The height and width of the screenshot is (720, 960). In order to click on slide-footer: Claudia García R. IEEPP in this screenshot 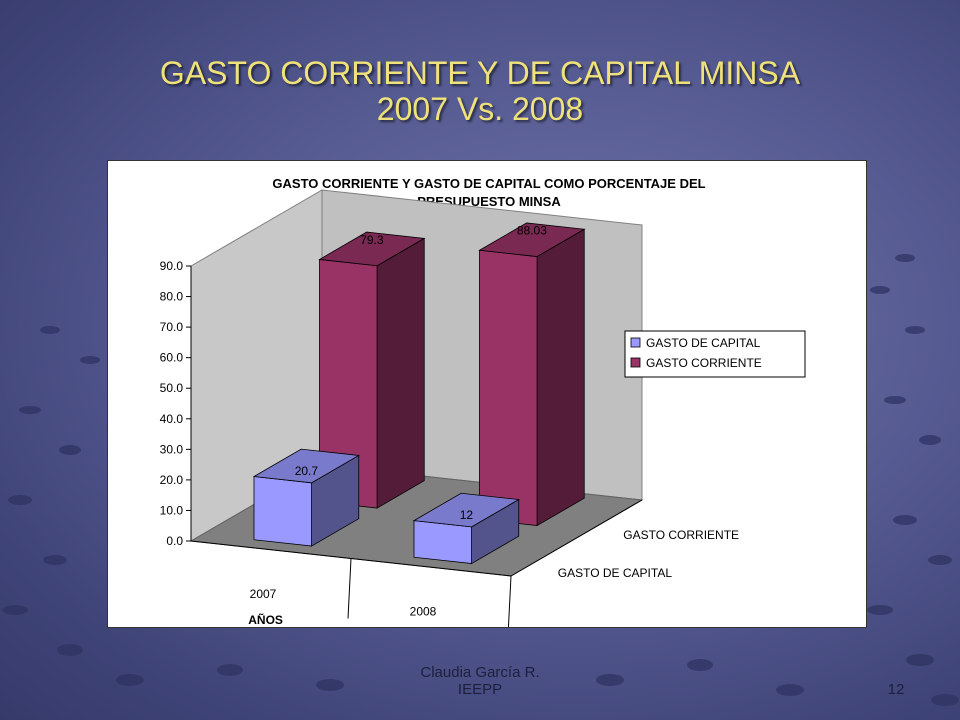, I will do `click(480, 681)`.